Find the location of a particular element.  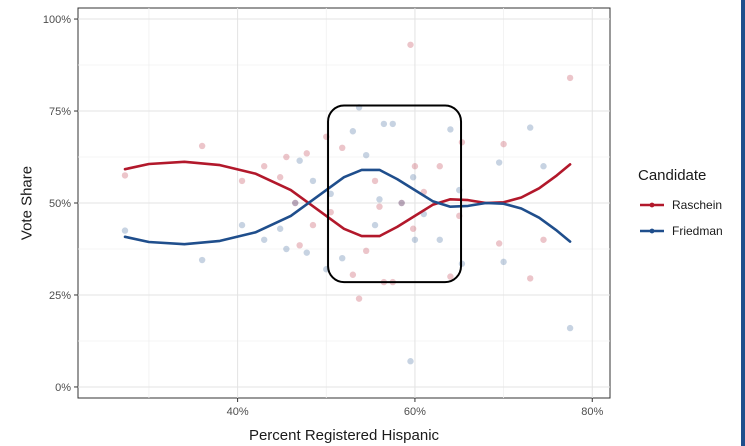

y-tick-label: 50% is located at coordinates (60, 204).